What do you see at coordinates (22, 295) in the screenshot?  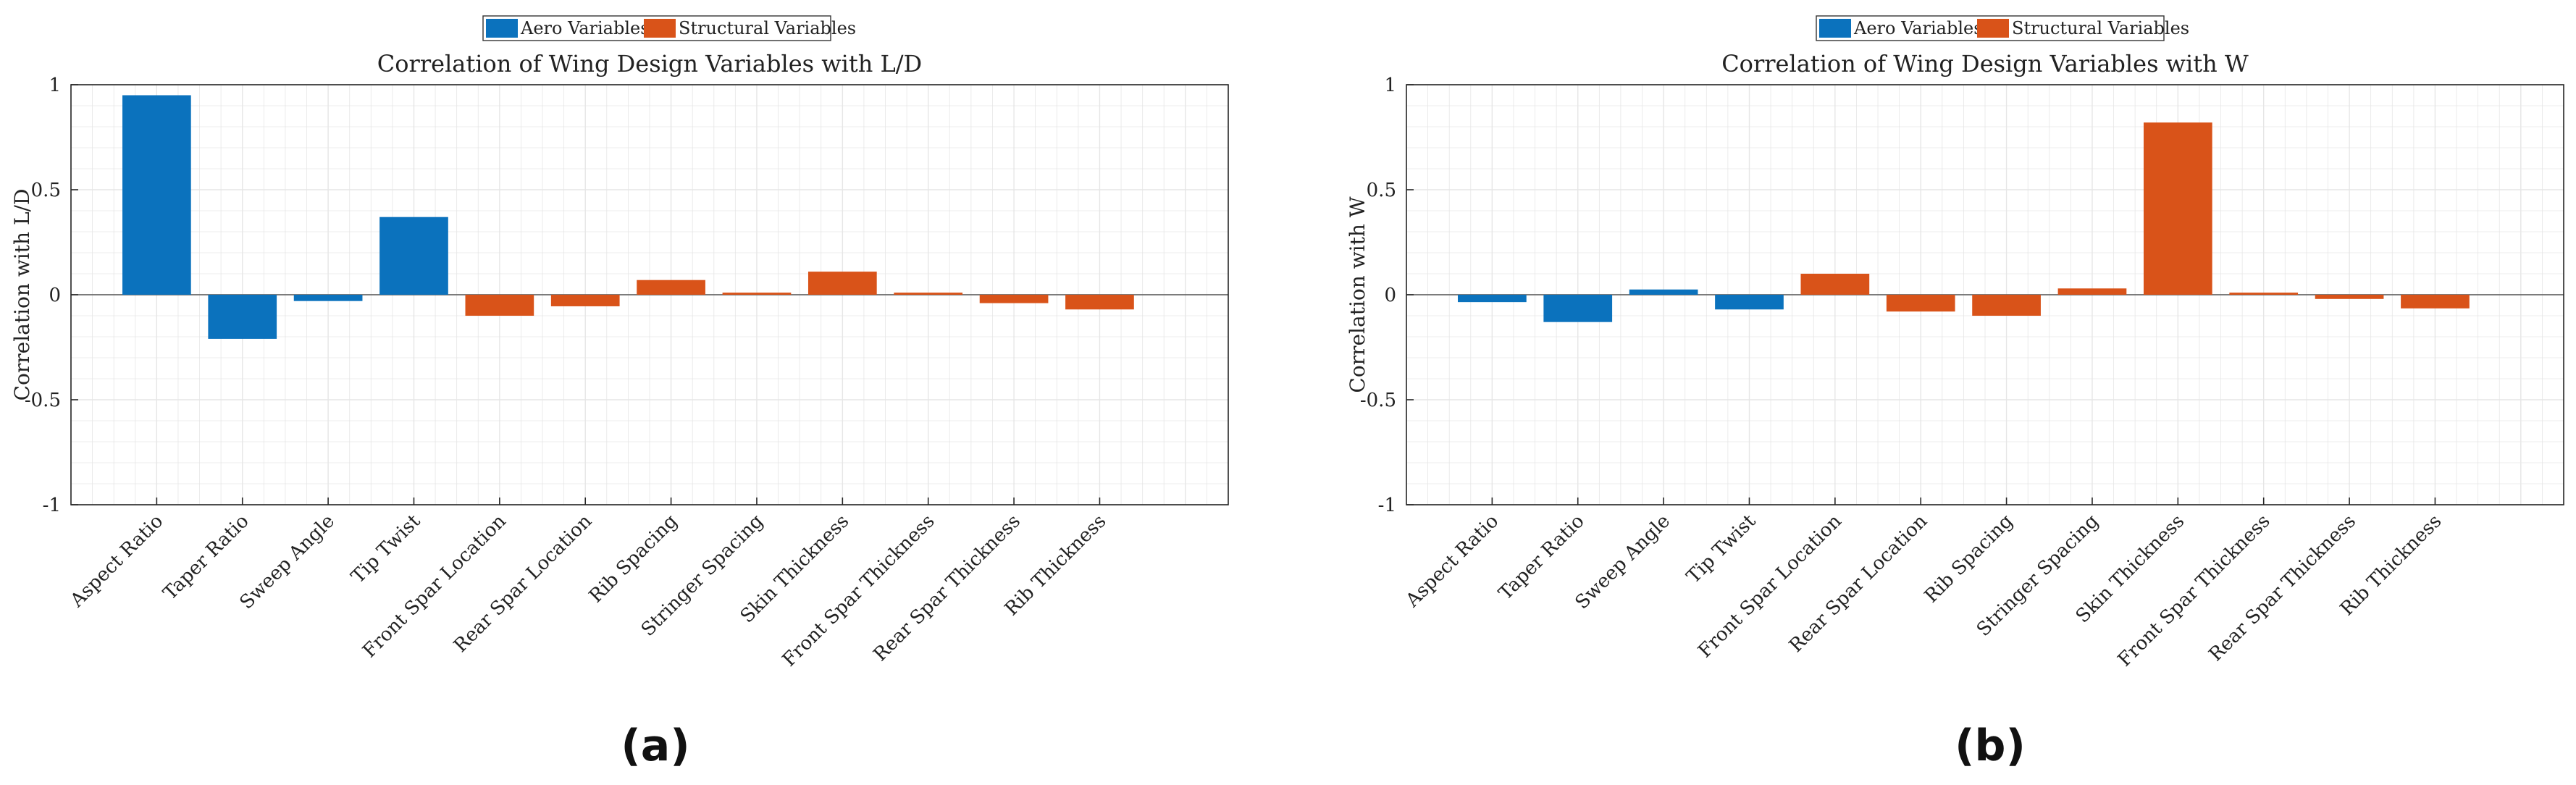 I see `y-axis-label: Correlation with L/D` at bounding box center [22, 295].